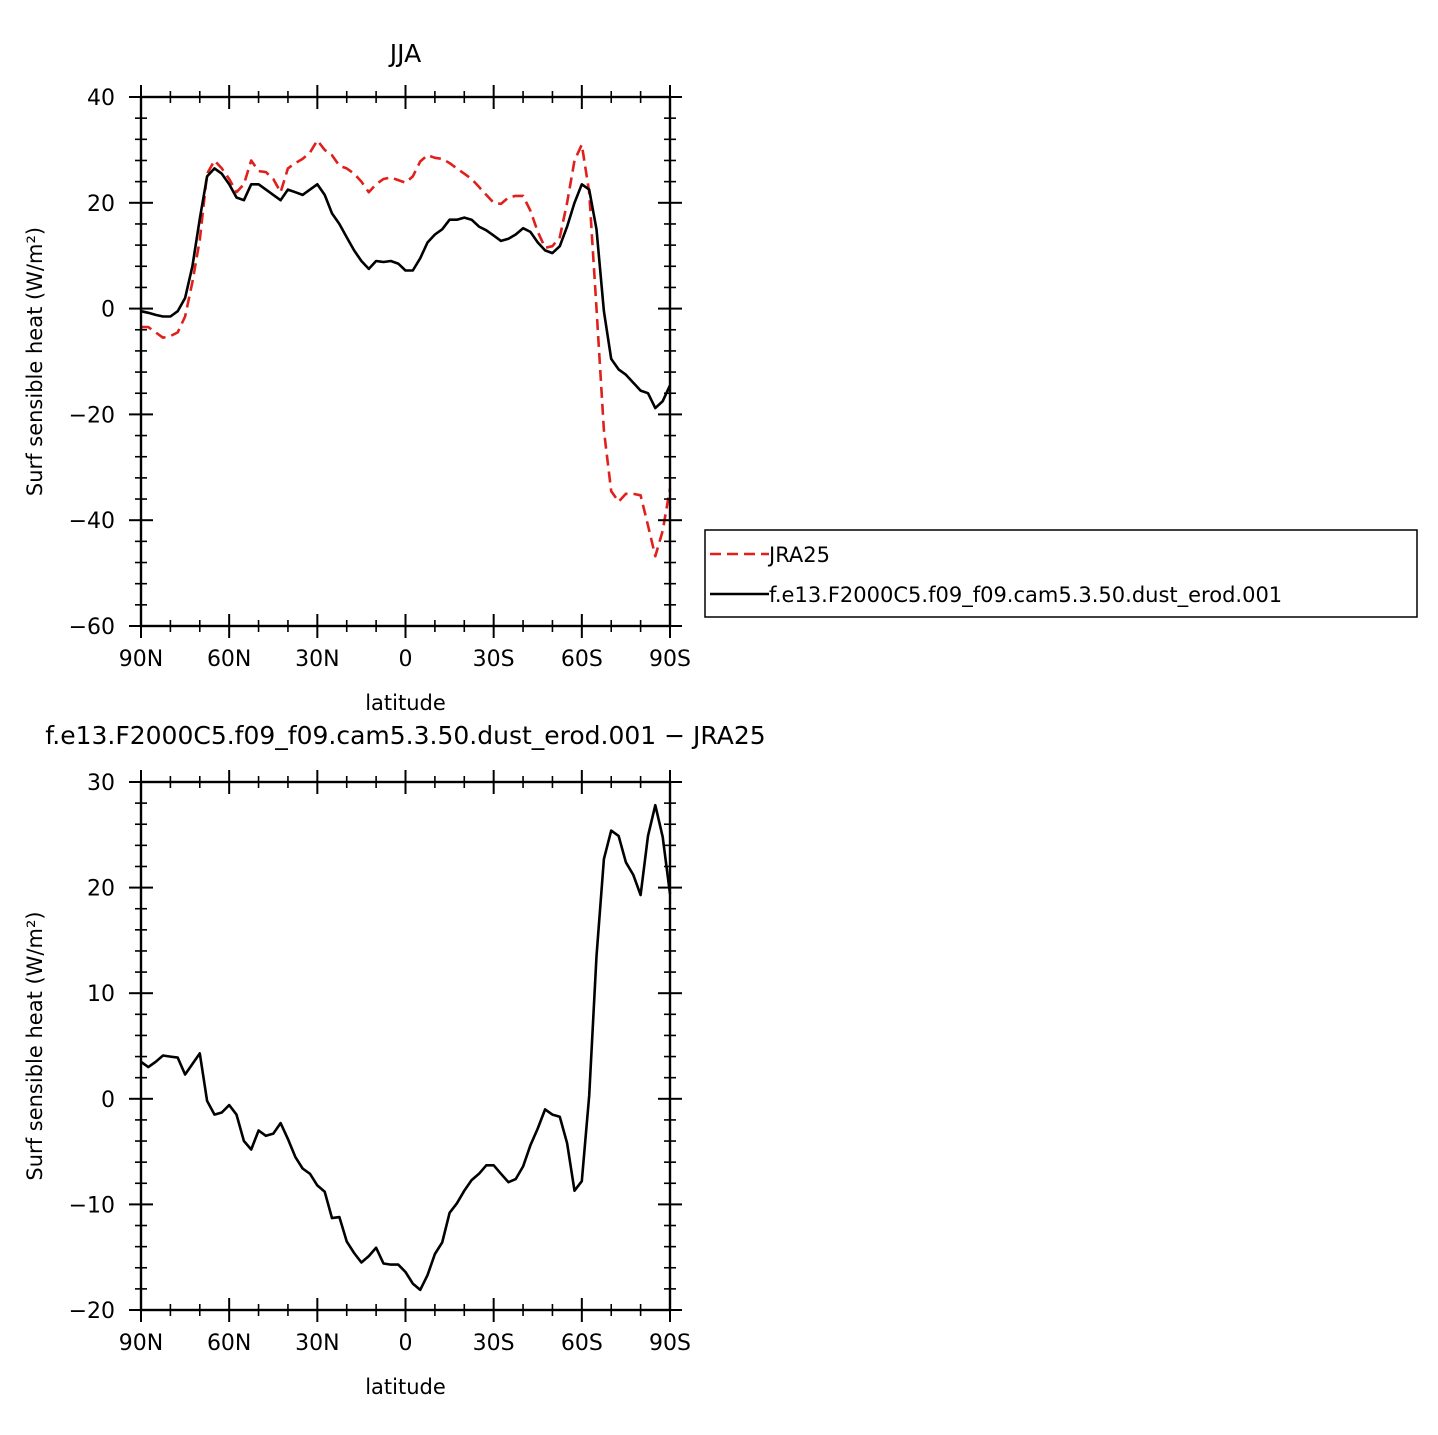 This screenshot has width=1438, height=1435. What do you see at coordinates (798, 555) in the screenshot?
I see `legend-label-0: JRA25` at bounding box center [798, 555].